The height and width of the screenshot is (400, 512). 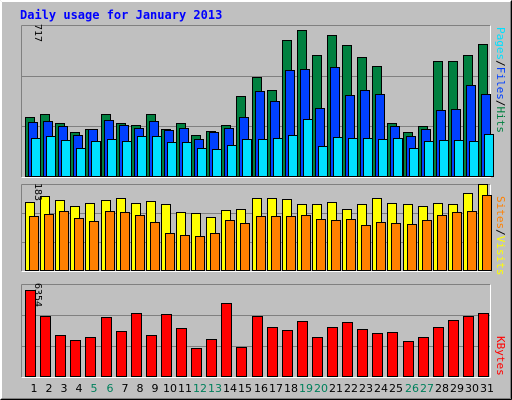 What do you see at coordinates (37, 295) in the screenshot?
I see `ymax-label-kbytes: 6354` at bounding box center [37, 295].